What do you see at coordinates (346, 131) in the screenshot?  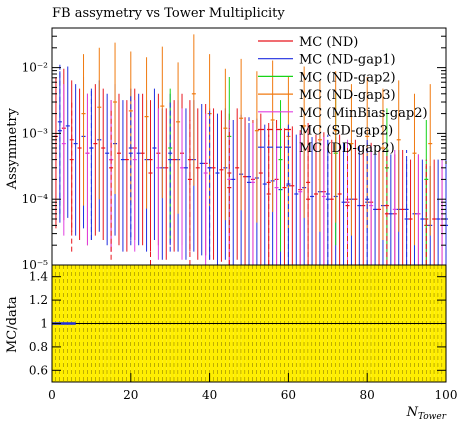 I see `legend-label: MC (SD-gap2)` at bounding box center [346, 131].